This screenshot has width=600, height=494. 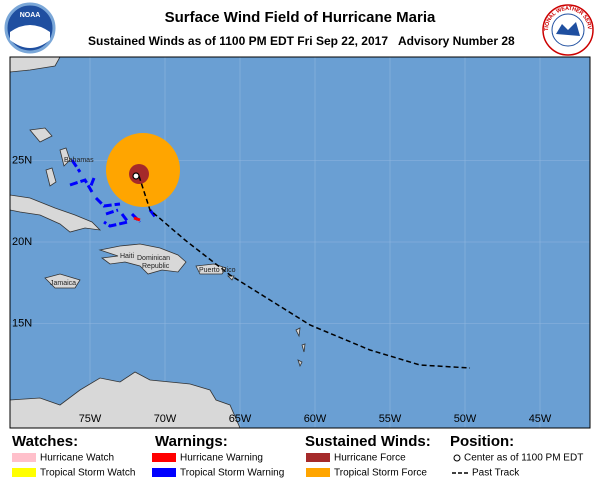 I want to click on legend-item: Tropical Storm Watch, so click(x=87, y=473).